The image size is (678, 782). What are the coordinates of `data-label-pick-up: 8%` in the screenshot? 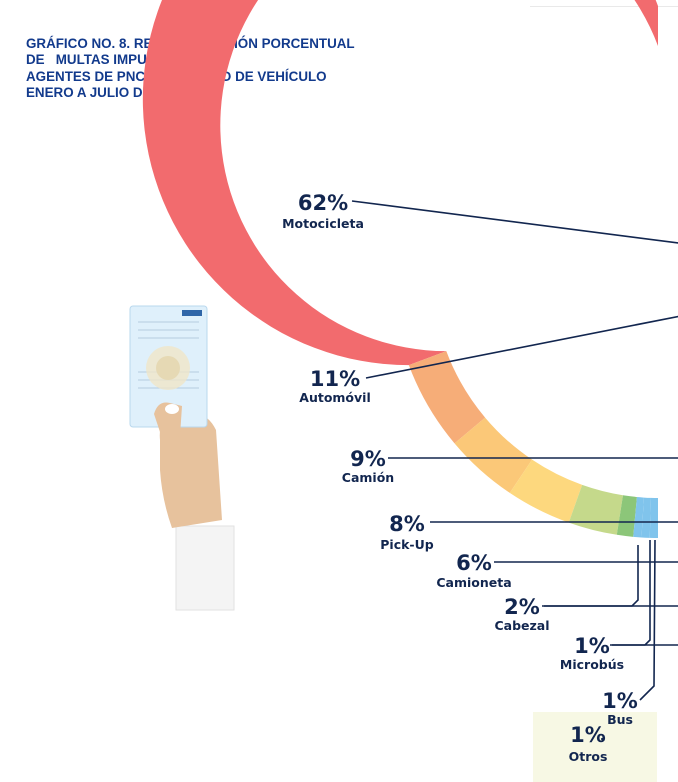 It's located at (407, 524).